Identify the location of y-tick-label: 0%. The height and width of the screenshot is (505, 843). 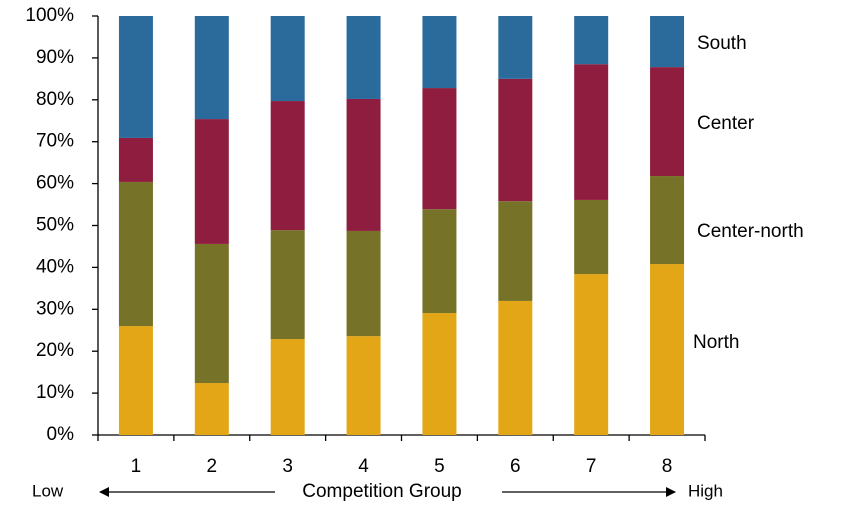
(61, 434).